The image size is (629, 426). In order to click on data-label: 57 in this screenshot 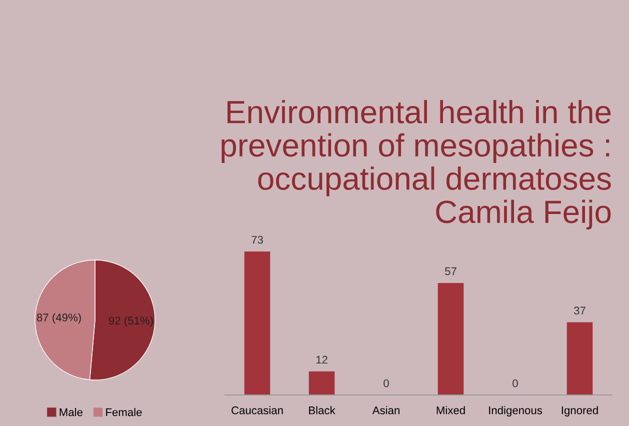, I will do `click(450, 271)`.